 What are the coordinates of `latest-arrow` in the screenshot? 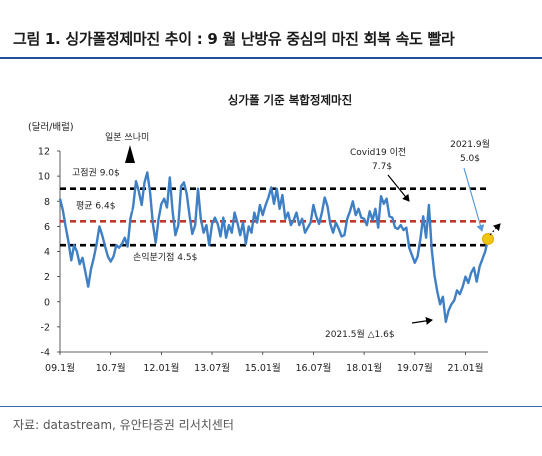 It's located at (474, 199).